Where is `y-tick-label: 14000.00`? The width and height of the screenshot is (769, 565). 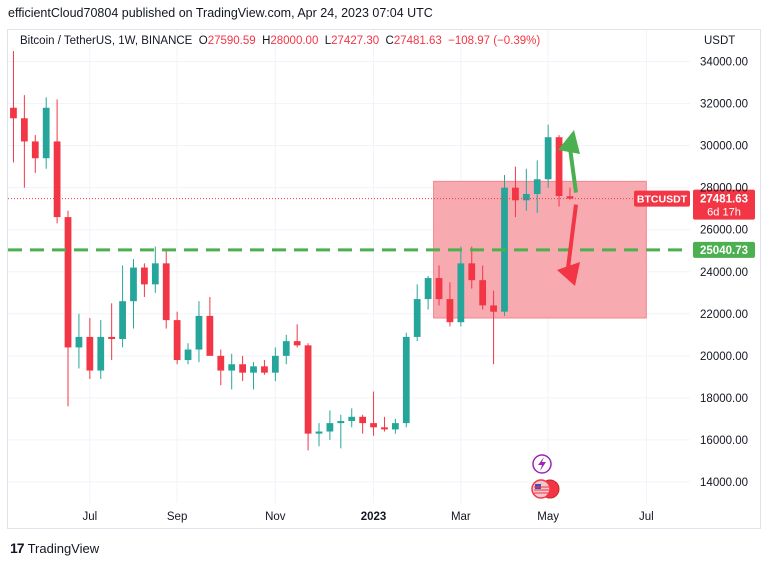 y-tick-label: 14000.00 is located at coordinates (724, 483).